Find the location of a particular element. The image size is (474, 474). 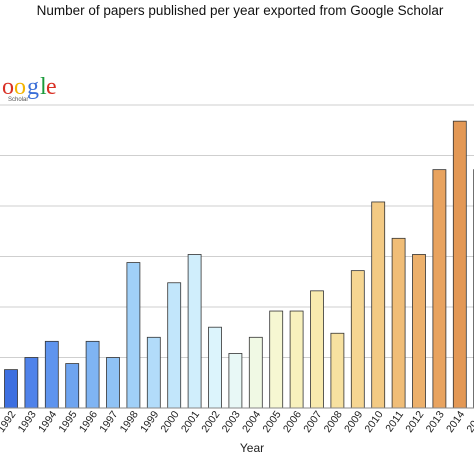

x-tick-label: 2001 is located at coordinates (190, 422).